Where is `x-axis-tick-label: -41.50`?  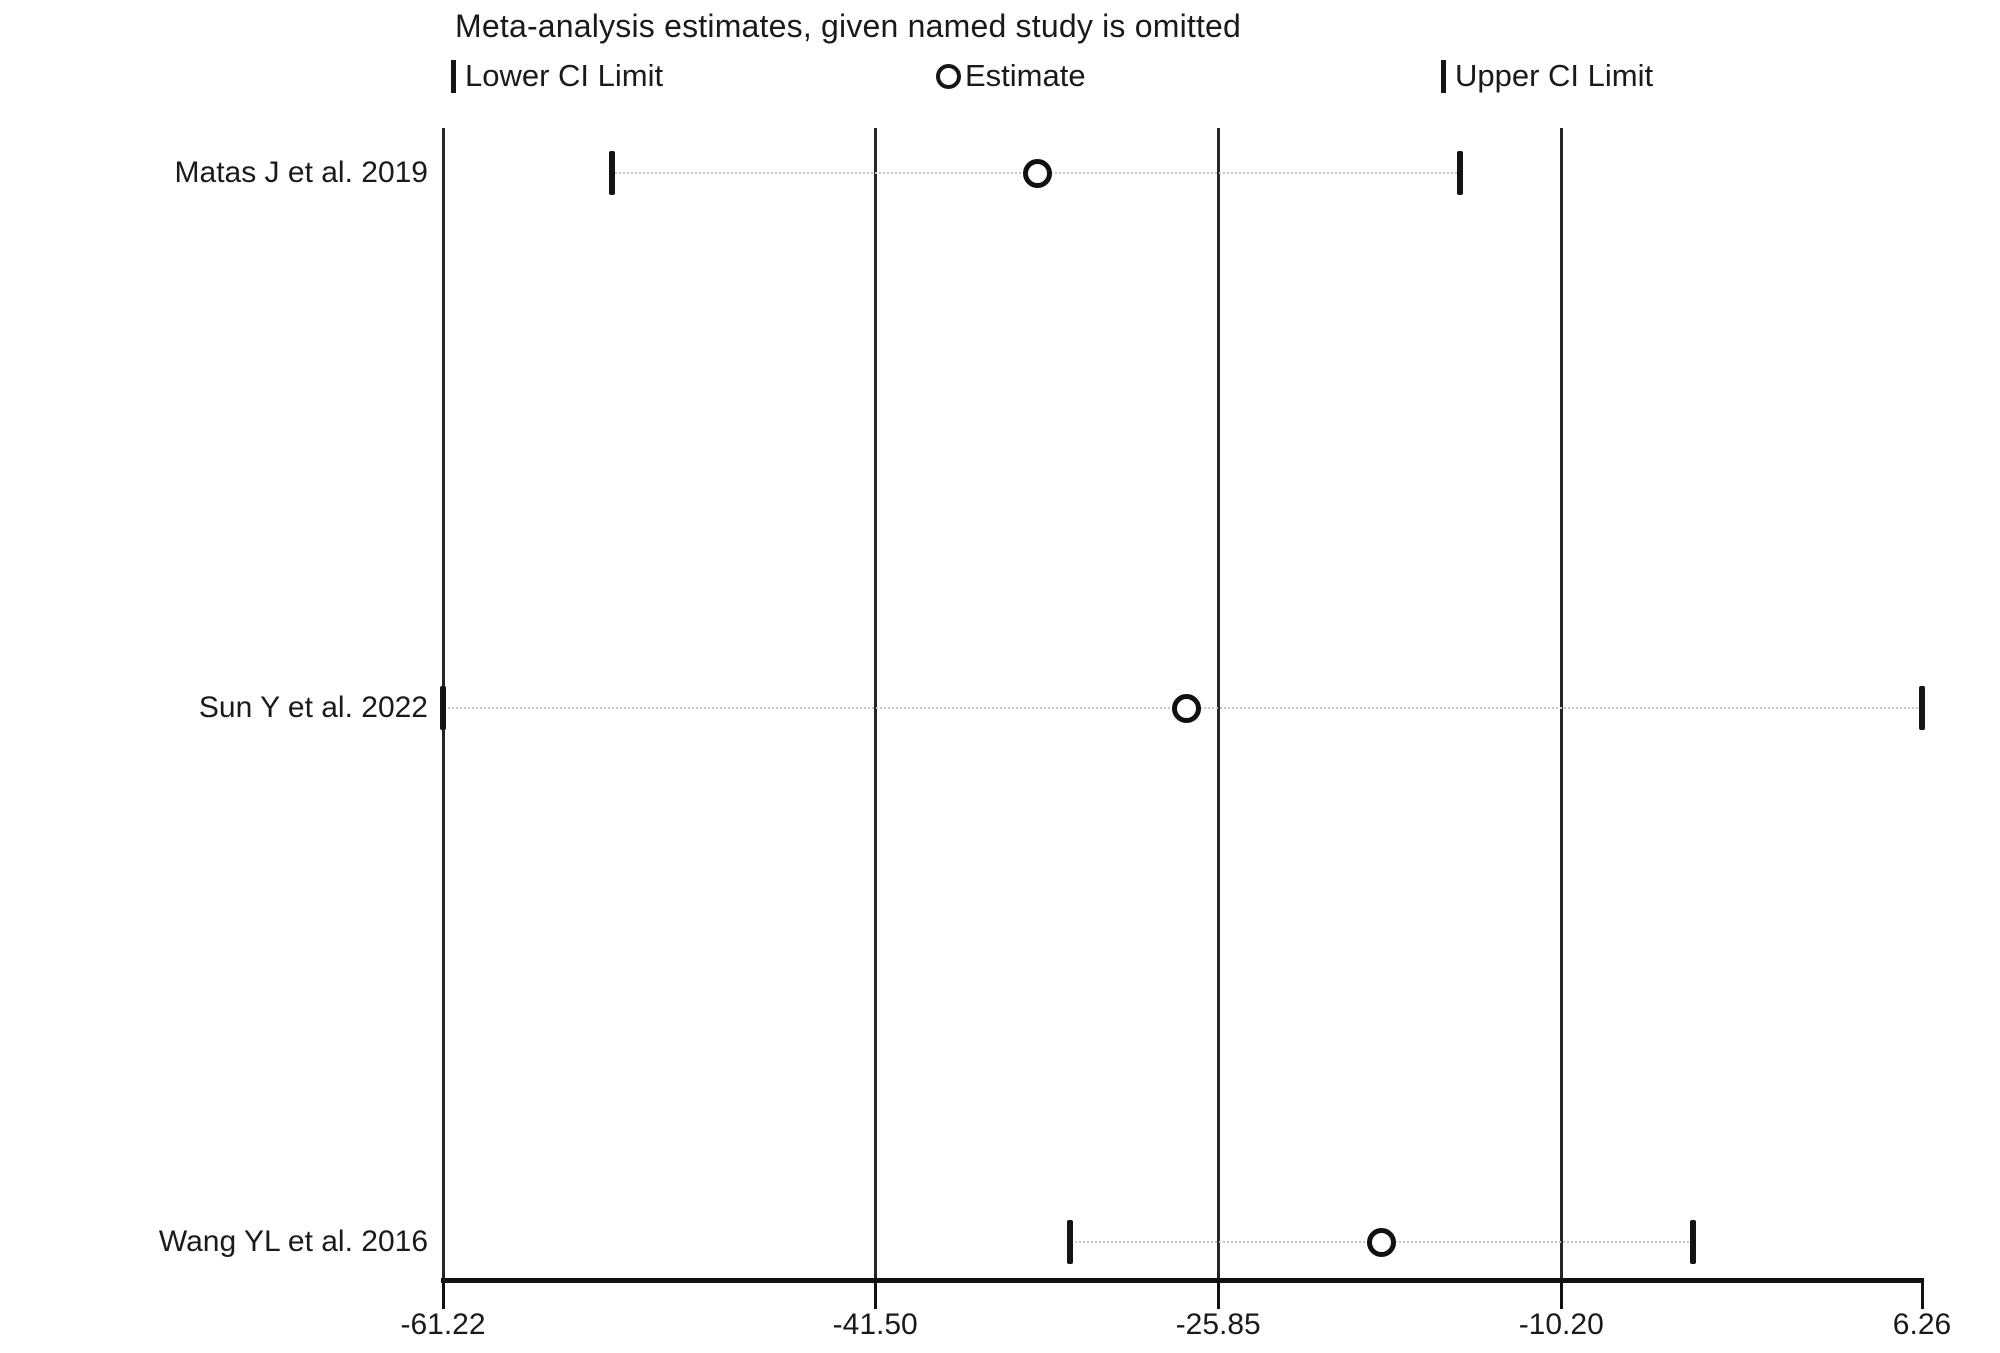
x-axis-tick-label: -41.50 is located at coordinates (875, 1324).